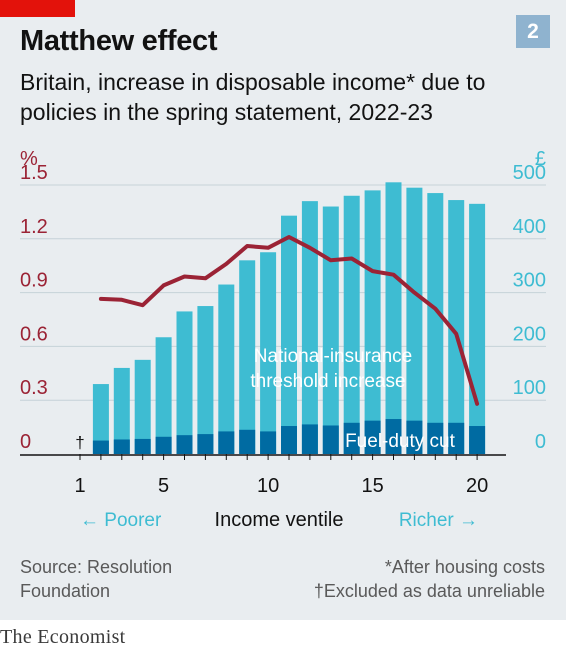 This screenshot has height=653, width=566. Describe the element at coordinates (25, 442) in the screenshot. I see `left-axis-tick-label: 0` at that location.